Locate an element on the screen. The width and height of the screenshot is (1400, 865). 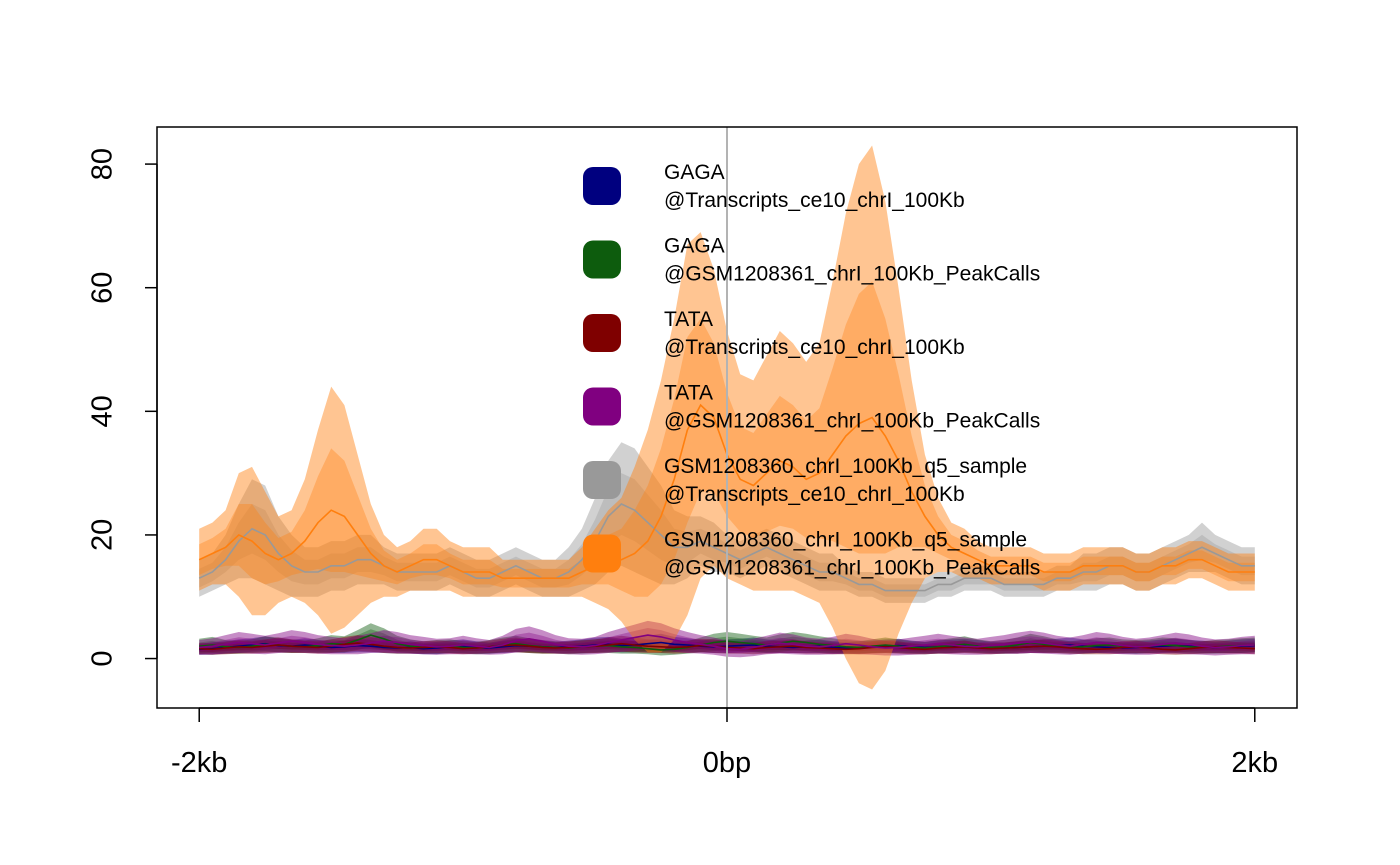
y-tick-label: 0 is located at coordinates (103, 658).